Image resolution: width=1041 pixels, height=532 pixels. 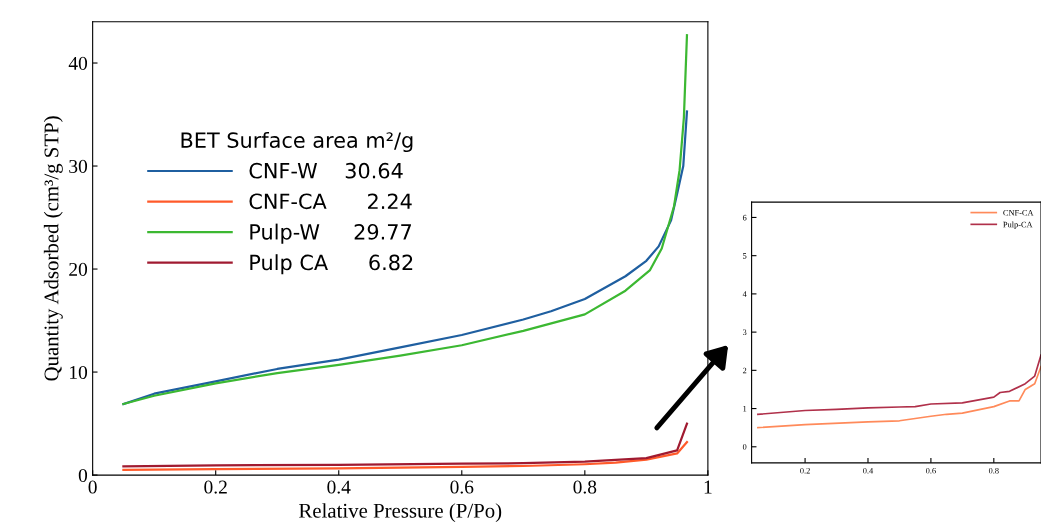 I want to click on y-tick-label: 30, so click(x=78, y=166).